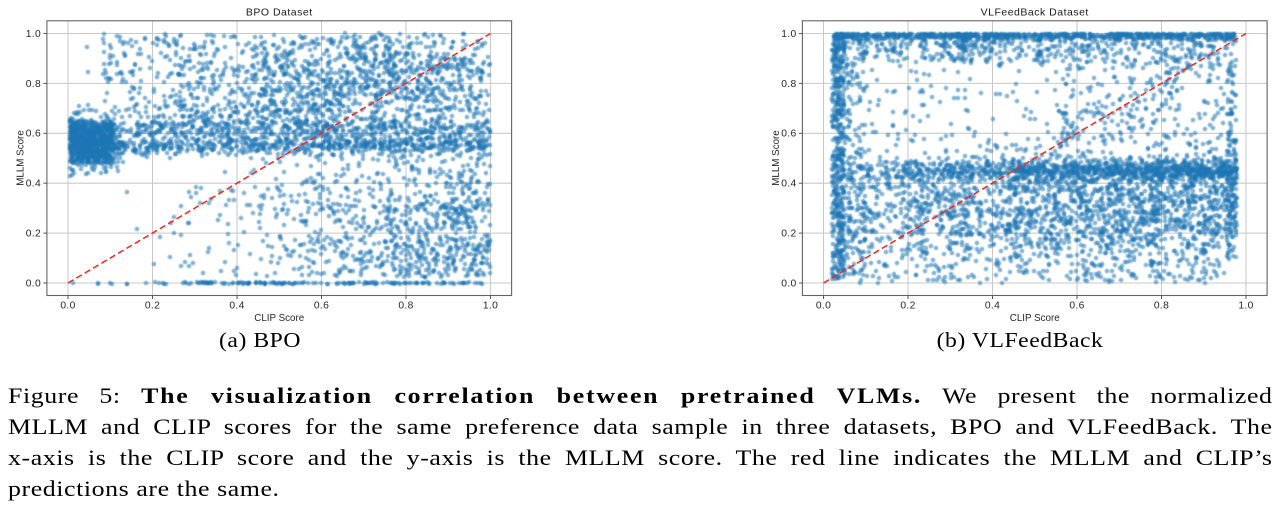 The image size is (1280, 515). Describe the element at coordinates (21, 158) in the screenshot. I see `svg-text: MLLM Score` at that location.